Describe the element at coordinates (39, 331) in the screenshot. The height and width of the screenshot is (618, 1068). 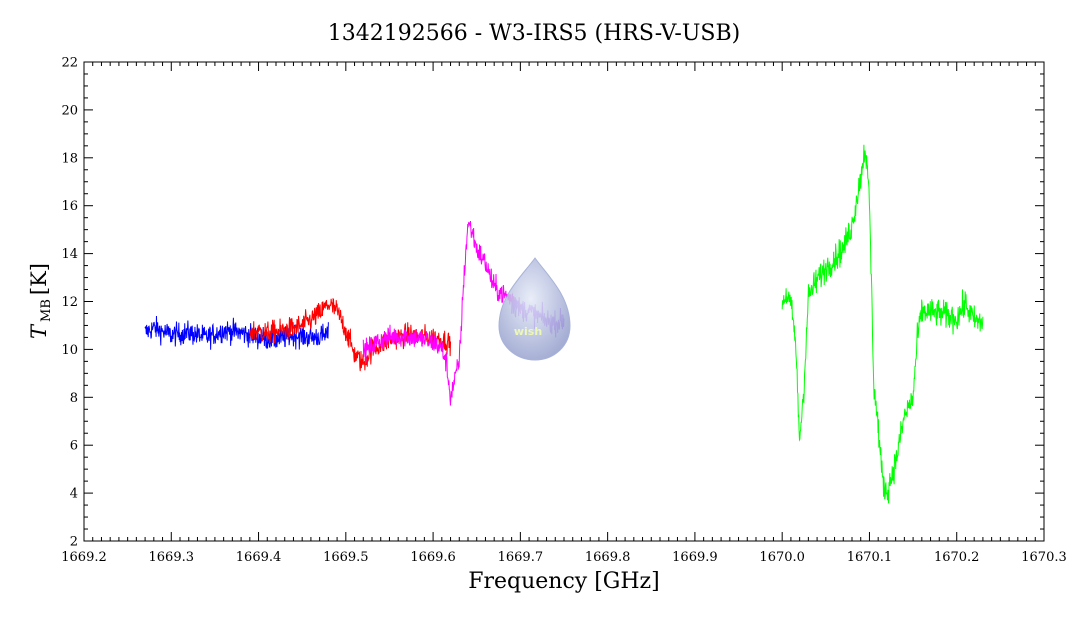
I see `y-axis-label-main: T` at that location.